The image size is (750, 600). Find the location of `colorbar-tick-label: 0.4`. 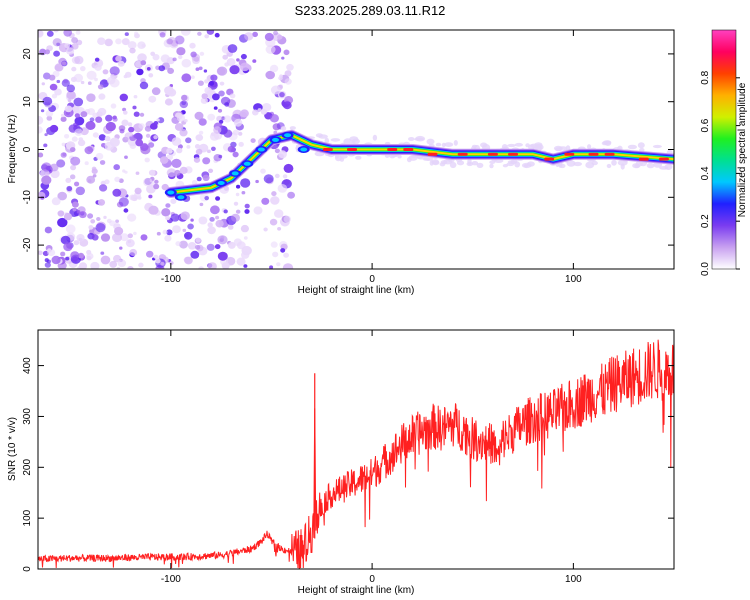

colorbar-tick-label: 0.4 is located at coordinates (705, 173).